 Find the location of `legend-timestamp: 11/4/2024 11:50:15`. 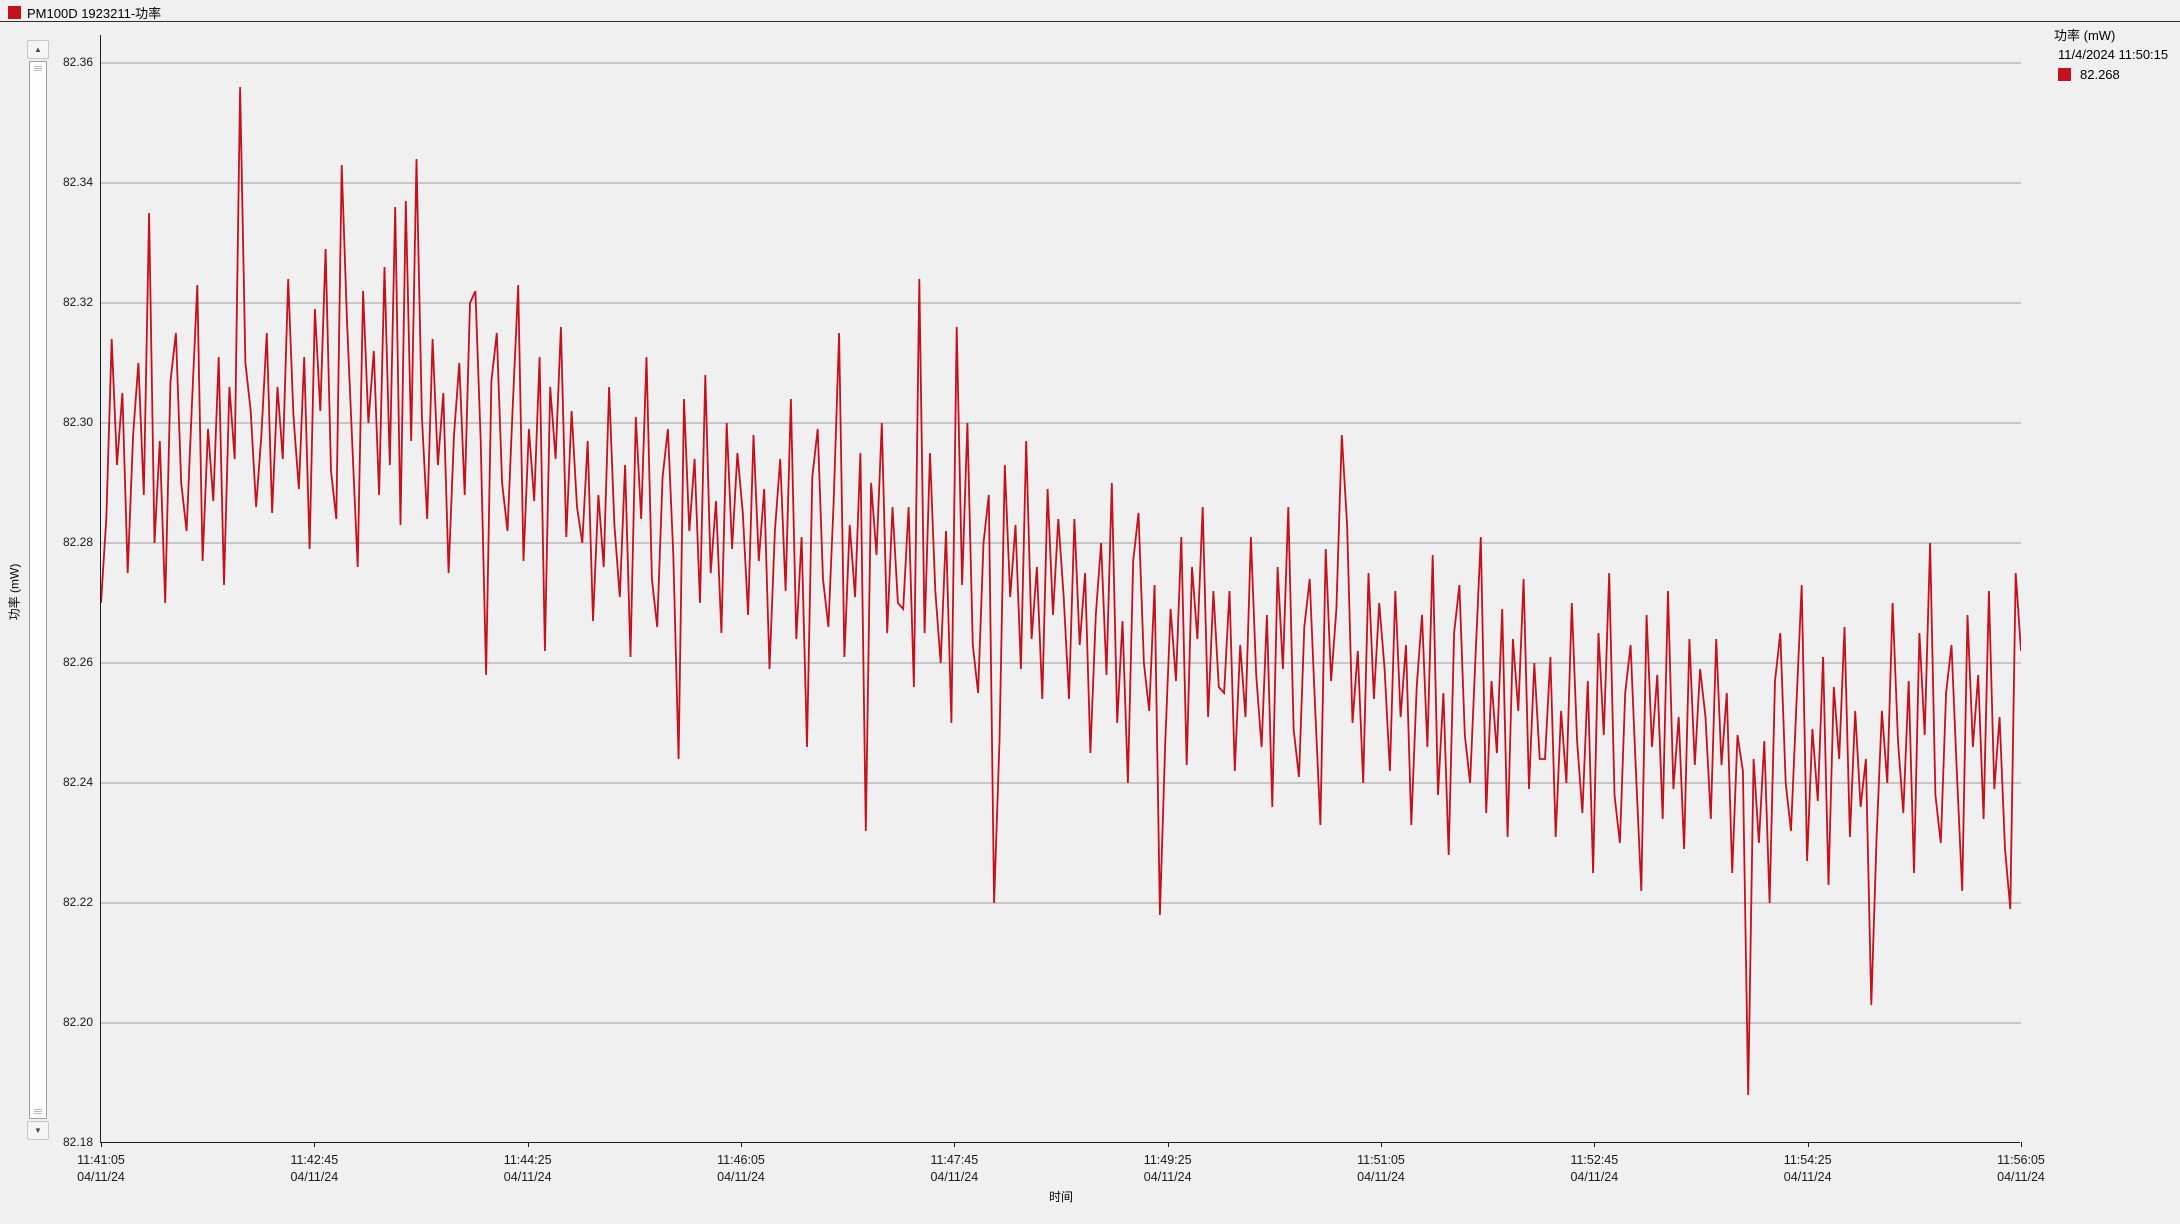

legend-timestamp: 11/4/2024 11:50:15 is located at coordinates (2113, 54).